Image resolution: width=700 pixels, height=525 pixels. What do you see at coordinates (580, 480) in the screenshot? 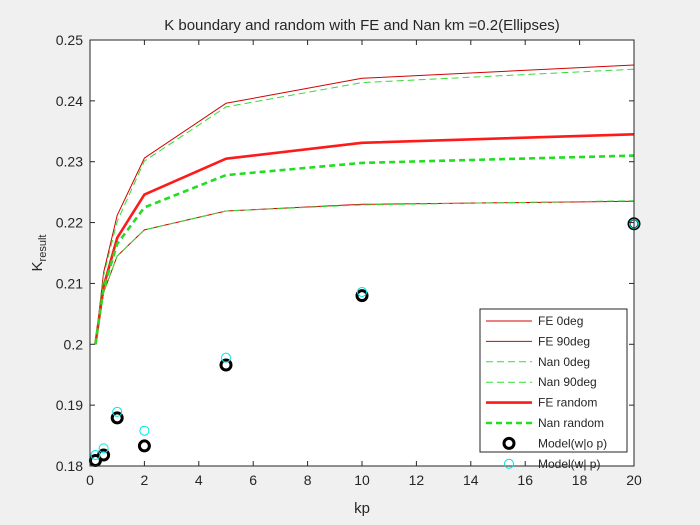
I see `x-tick-label: 18` at bounding box center [580, 480].